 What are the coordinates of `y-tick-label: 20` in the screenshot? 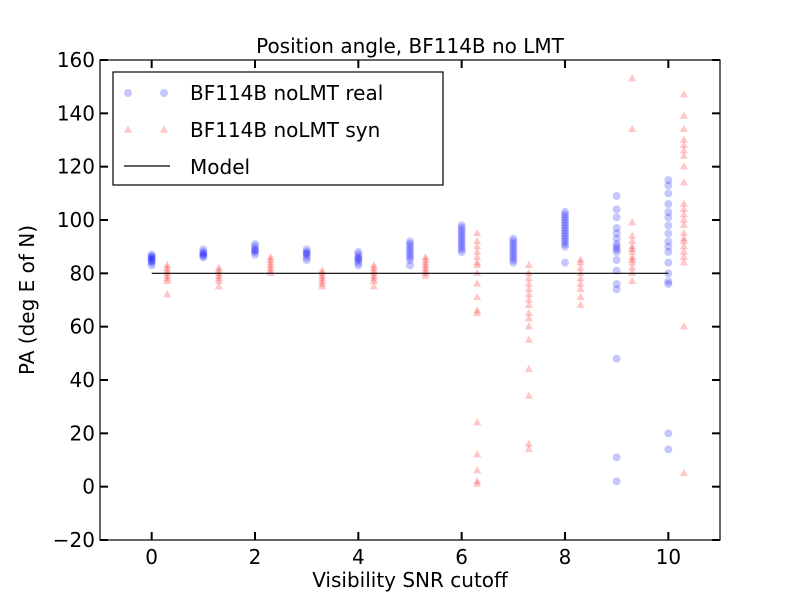 It's located at (82, 433).